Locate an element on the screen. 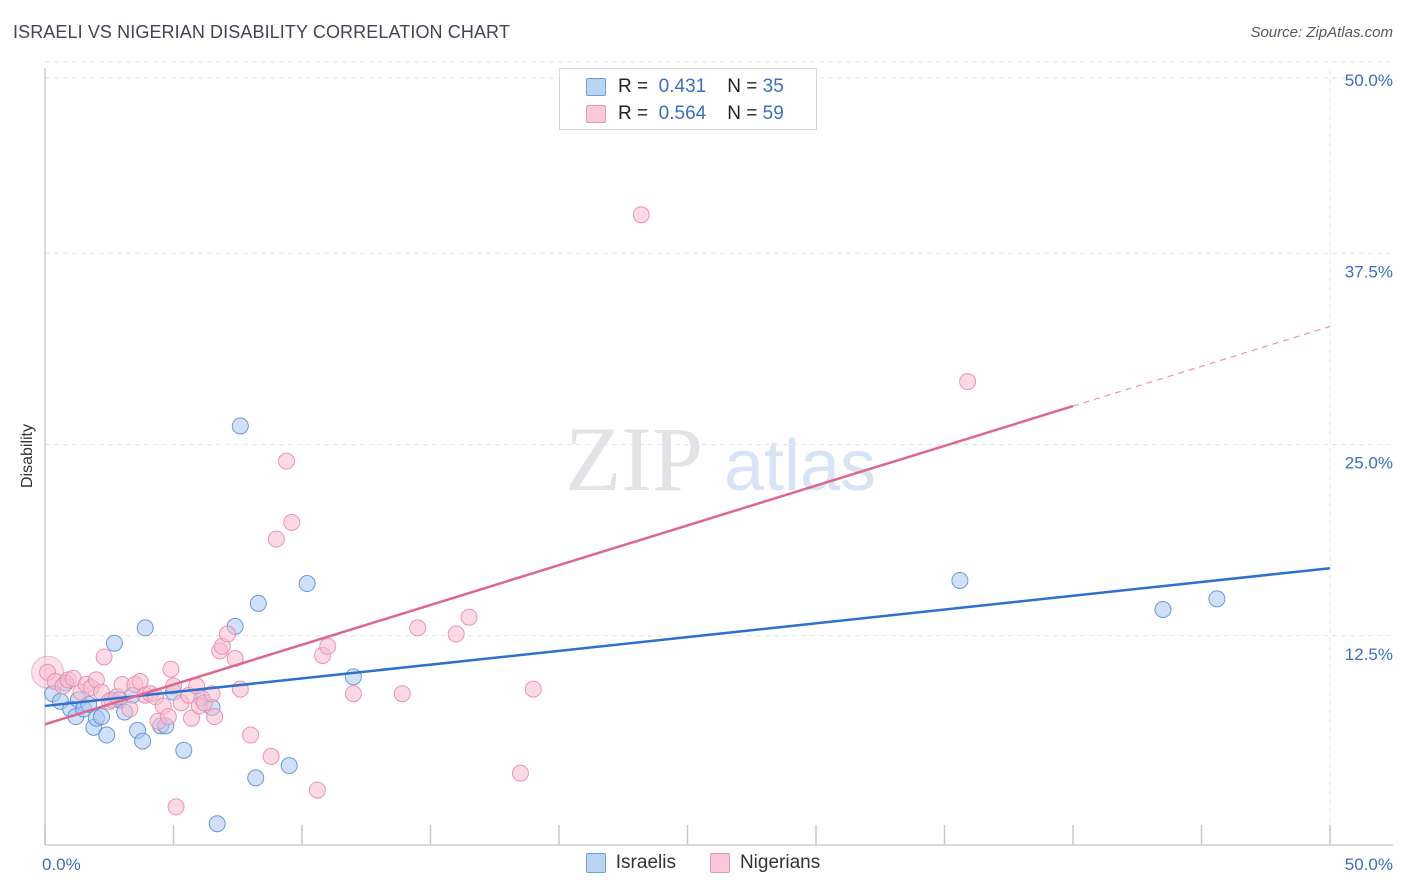 The width and height of the screenshot is (1406, 892). watermark: ZIP atlas is located at coordinates (720, 459).